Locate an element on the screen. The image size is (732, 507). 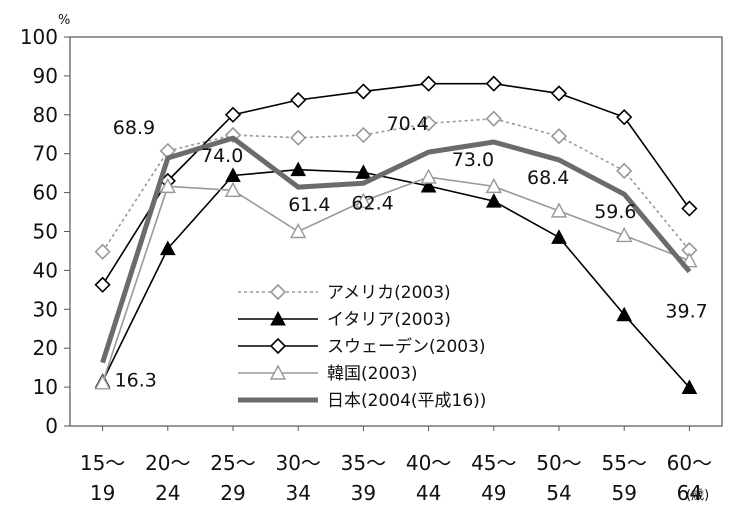
legend-item-3: 韓国(2003) is located at coordinates (328, 374).